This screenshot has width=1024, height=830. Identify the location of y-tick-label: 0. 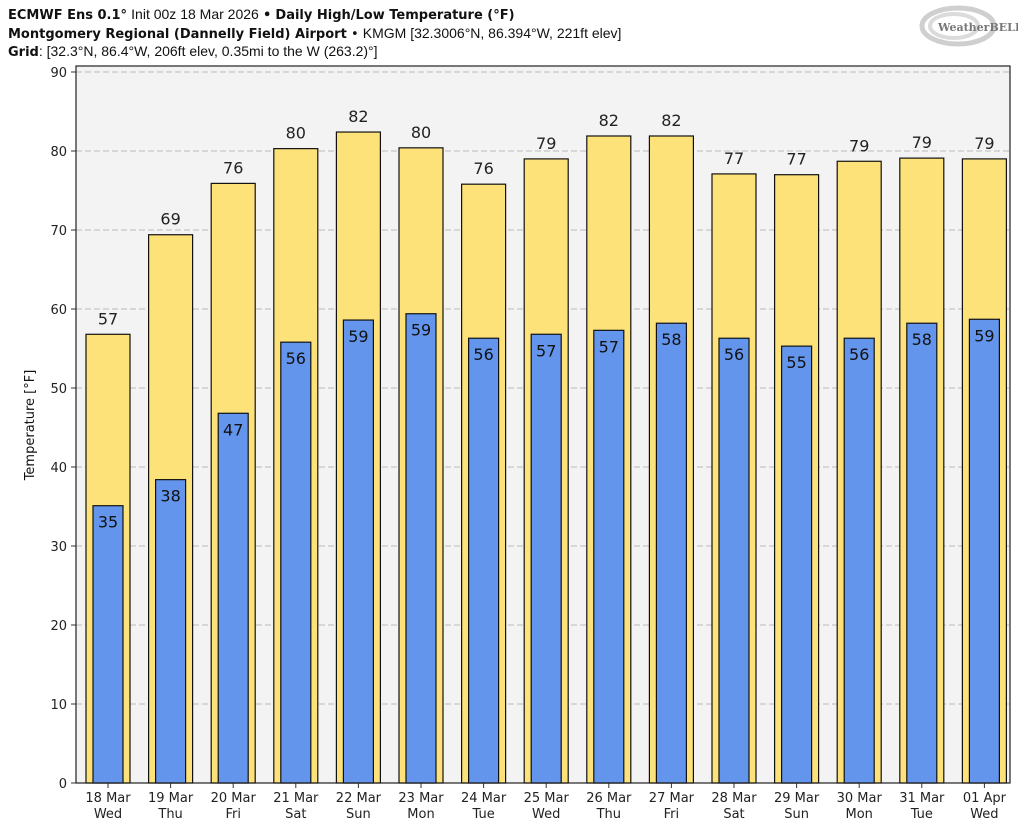
(63, 784).